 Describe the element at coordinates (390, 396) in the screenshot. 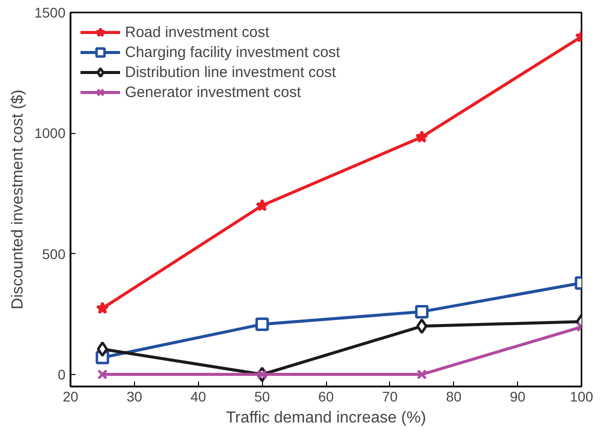

I see `x-tick-label: 70` at that location.